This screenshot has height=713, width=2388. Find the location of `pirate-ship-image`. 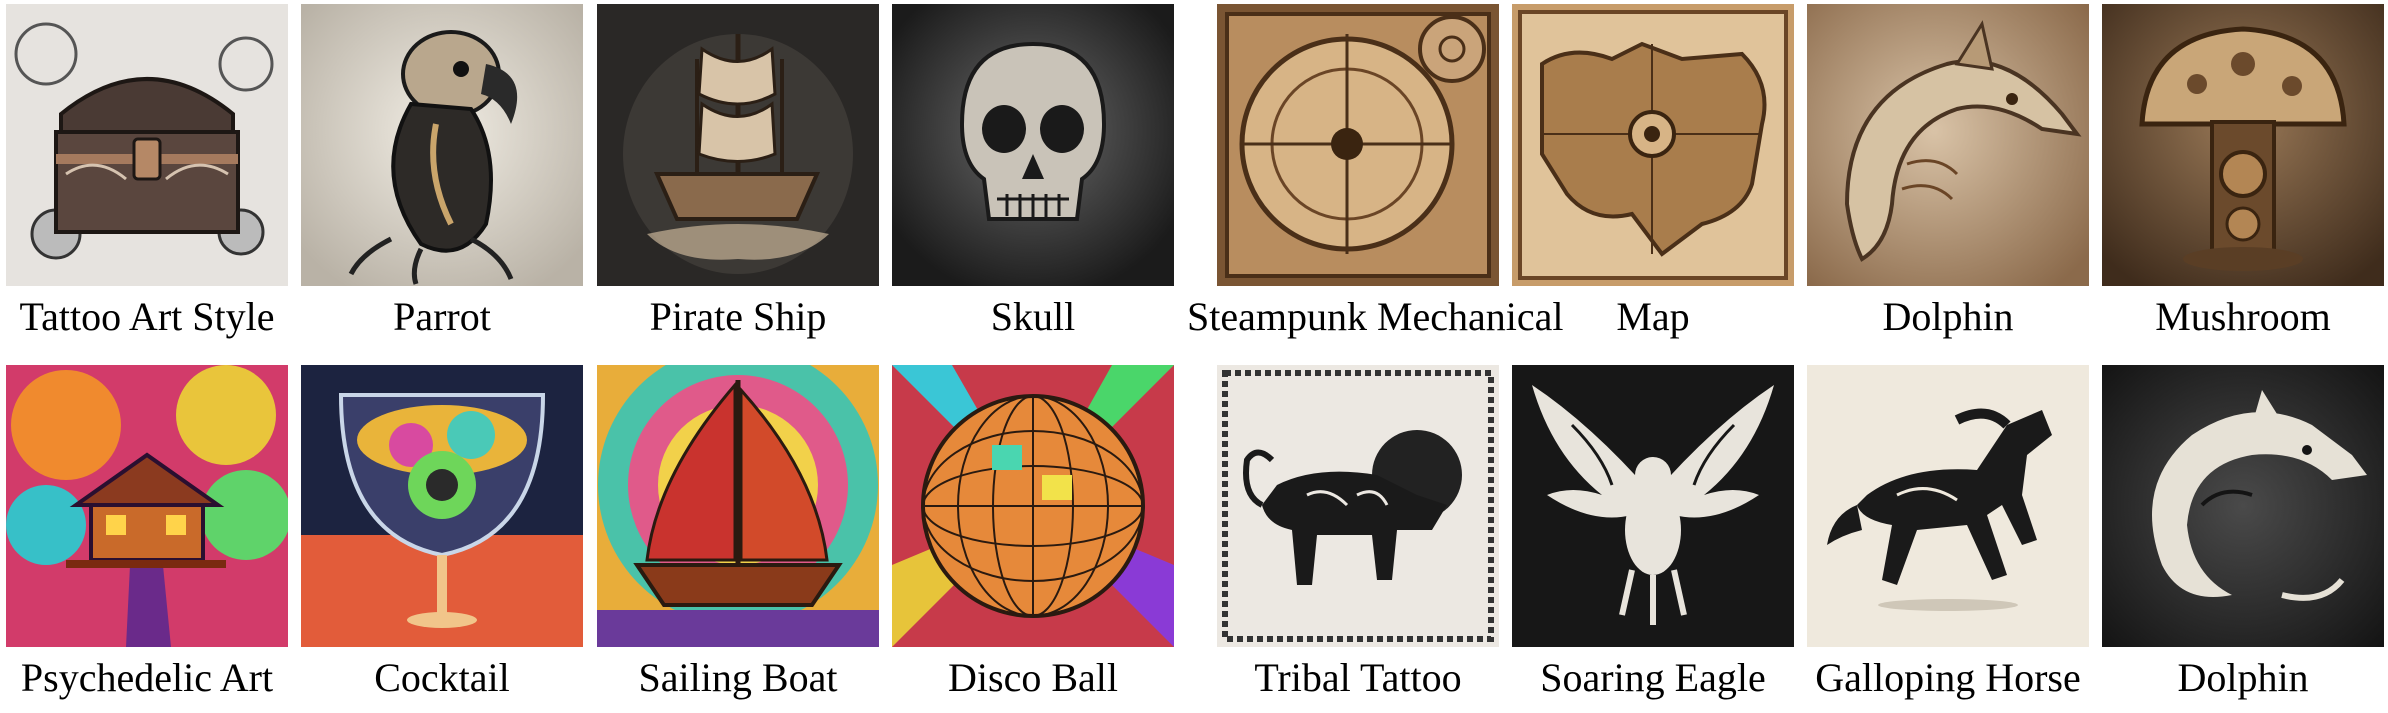

pirate-ship-image is located at coordinates (738, 145).